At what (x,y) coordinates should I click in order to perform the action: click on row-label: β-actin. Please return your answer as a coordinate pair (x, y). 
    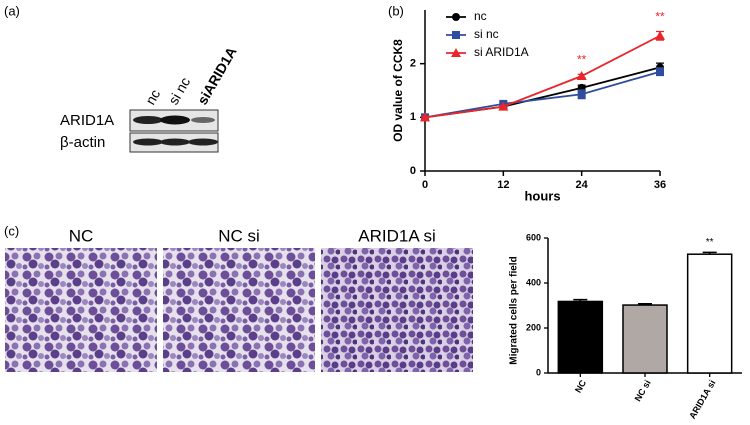
    Looking at the image, I should click on (82, 142).